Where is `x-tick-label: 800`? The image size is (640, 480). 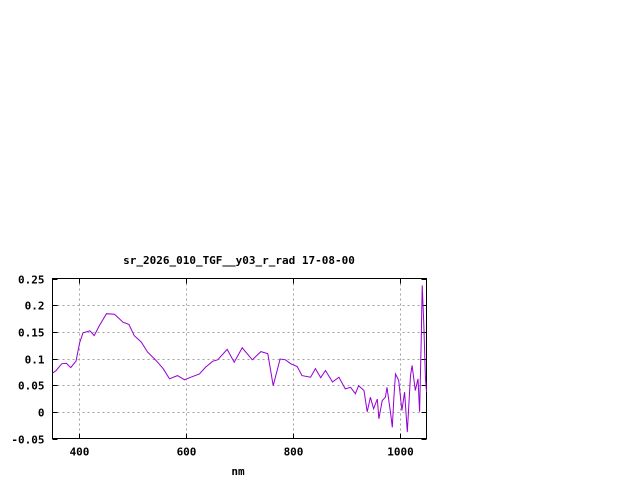
x-tick-label: 800 is located at coordinates (294, 452).